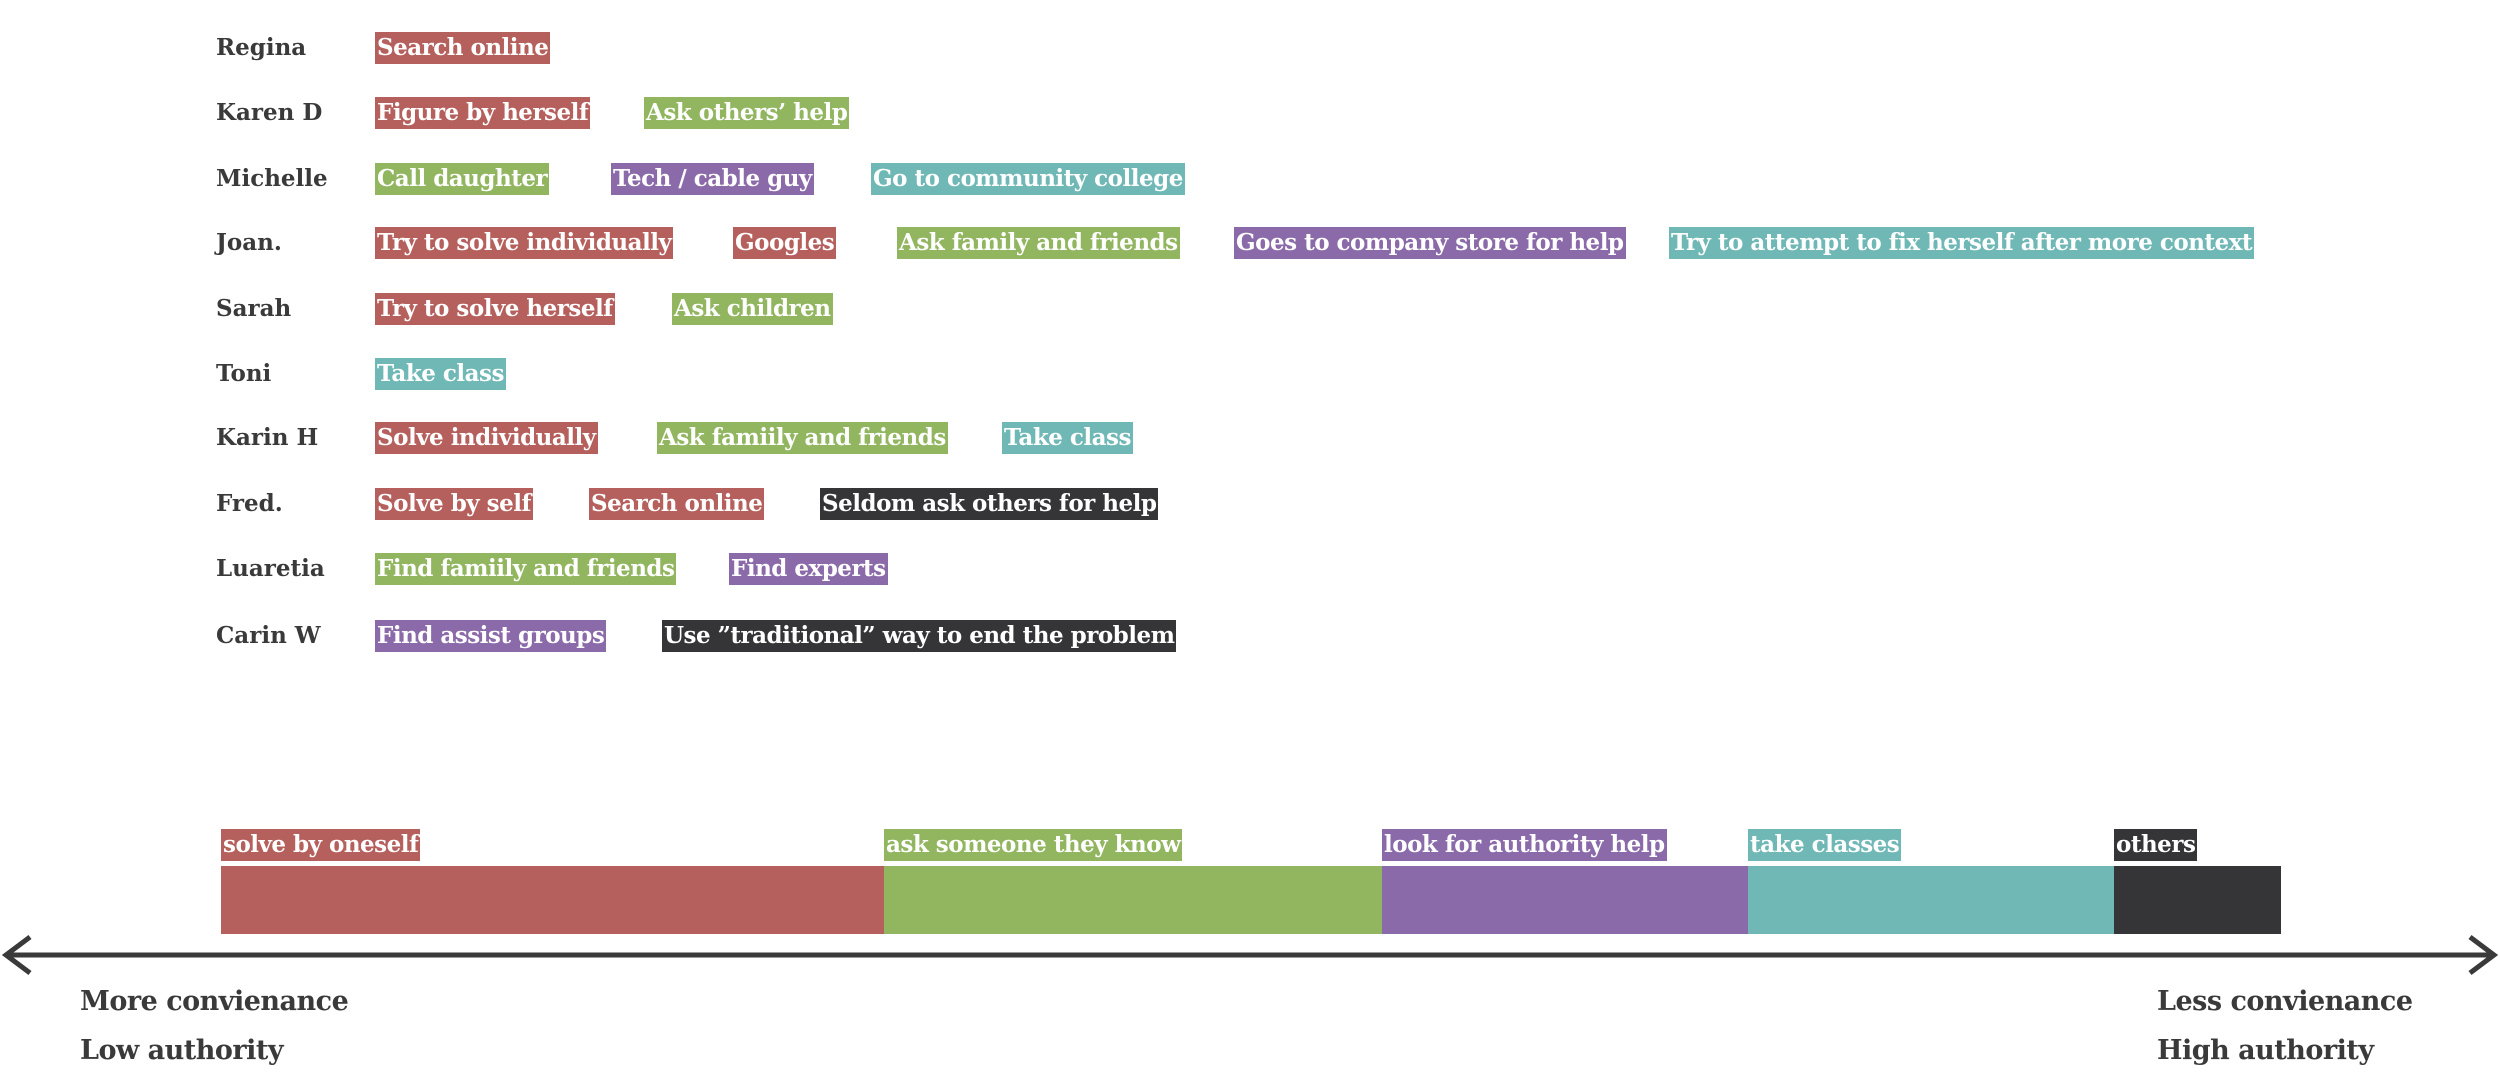  I want to click on behavior-tag-ask: Ask famiily and friends, so click(802, 438).